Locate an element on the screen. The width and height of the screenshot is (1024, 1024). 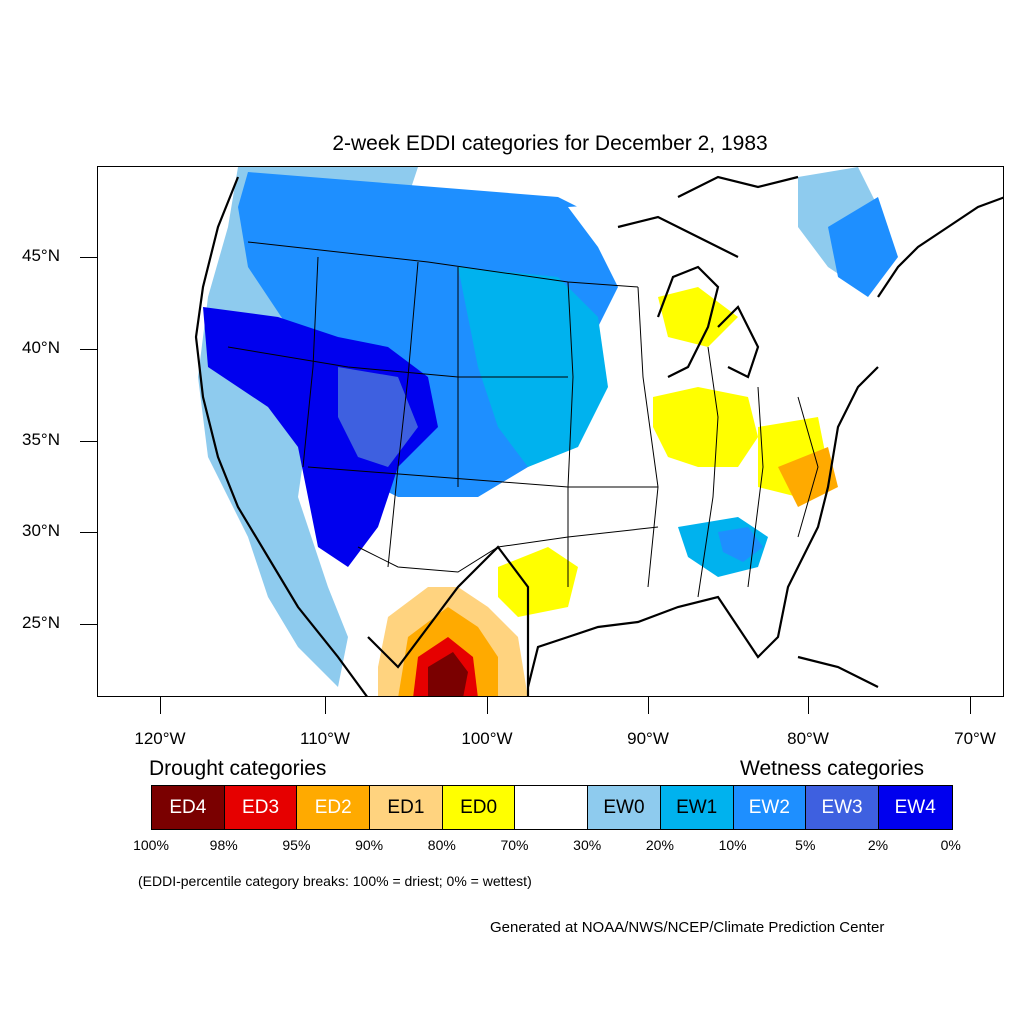
region-ew3-blend is located at coordinates (378, 417).